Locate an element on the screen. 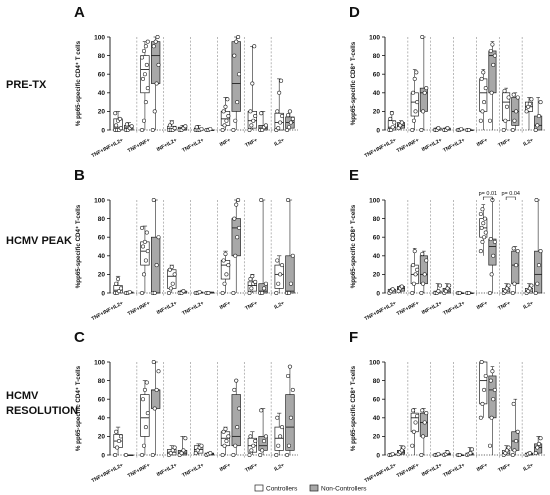 The height and width of the screenshot is (495, 550). category-label: TNF+INF+ is located at coordinates (139, 470).